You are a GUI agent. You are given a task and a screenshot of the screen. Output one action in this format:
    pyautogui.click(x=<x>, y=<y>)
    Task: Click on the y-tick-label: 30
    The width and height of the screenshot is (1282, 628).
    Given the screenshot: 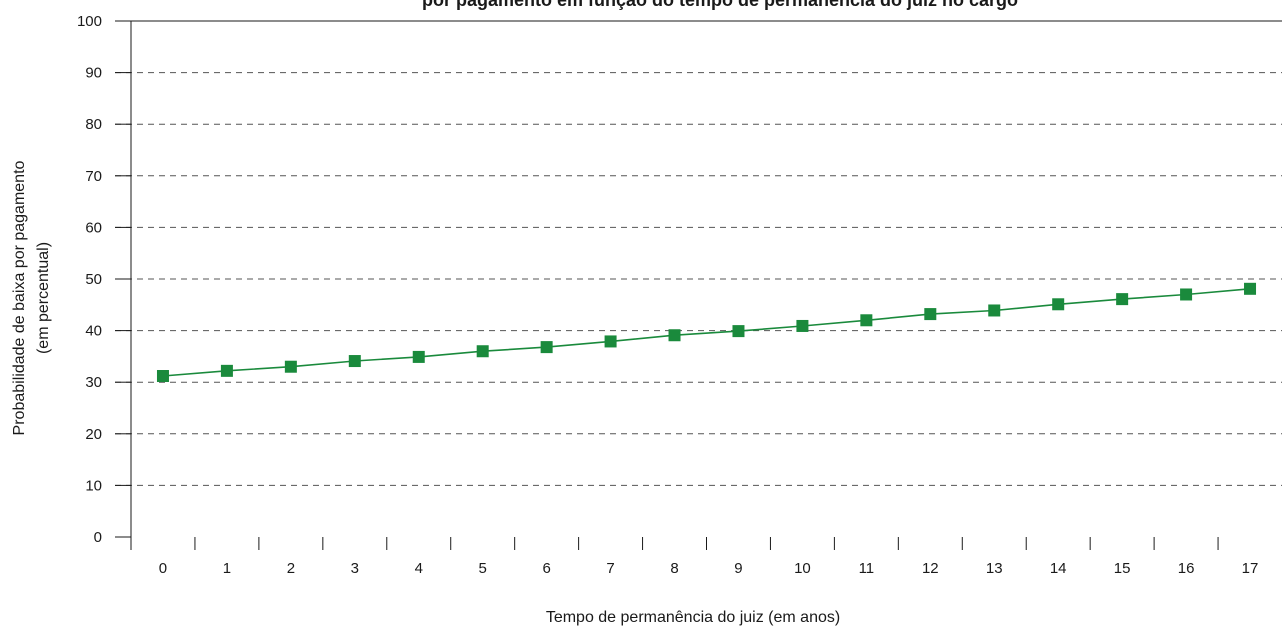 What is the action you would take?
    pyautogui.click(x=93, y=382)
    